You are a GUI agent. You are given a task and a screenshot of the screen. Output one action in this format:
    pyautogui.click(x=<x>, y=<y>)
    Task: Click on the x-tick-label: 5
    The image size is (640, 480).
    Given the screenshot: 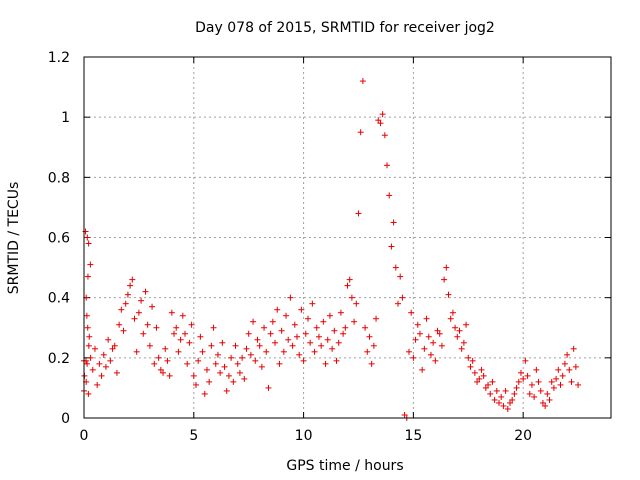 What is the action you would take?
    pyautogui.click(x=193, y=436)
    